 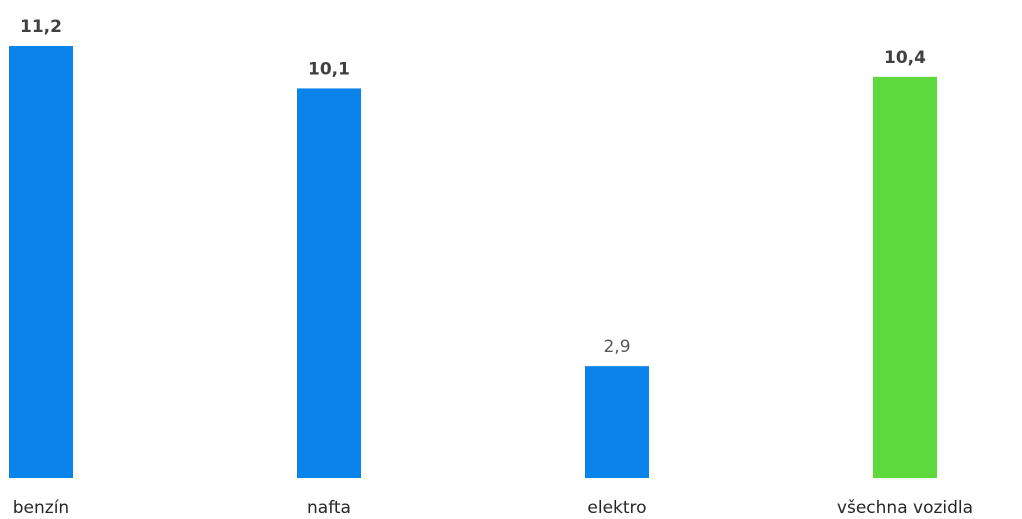 I want to click on data-label-0: 11,2, so click(x=41, y=27).